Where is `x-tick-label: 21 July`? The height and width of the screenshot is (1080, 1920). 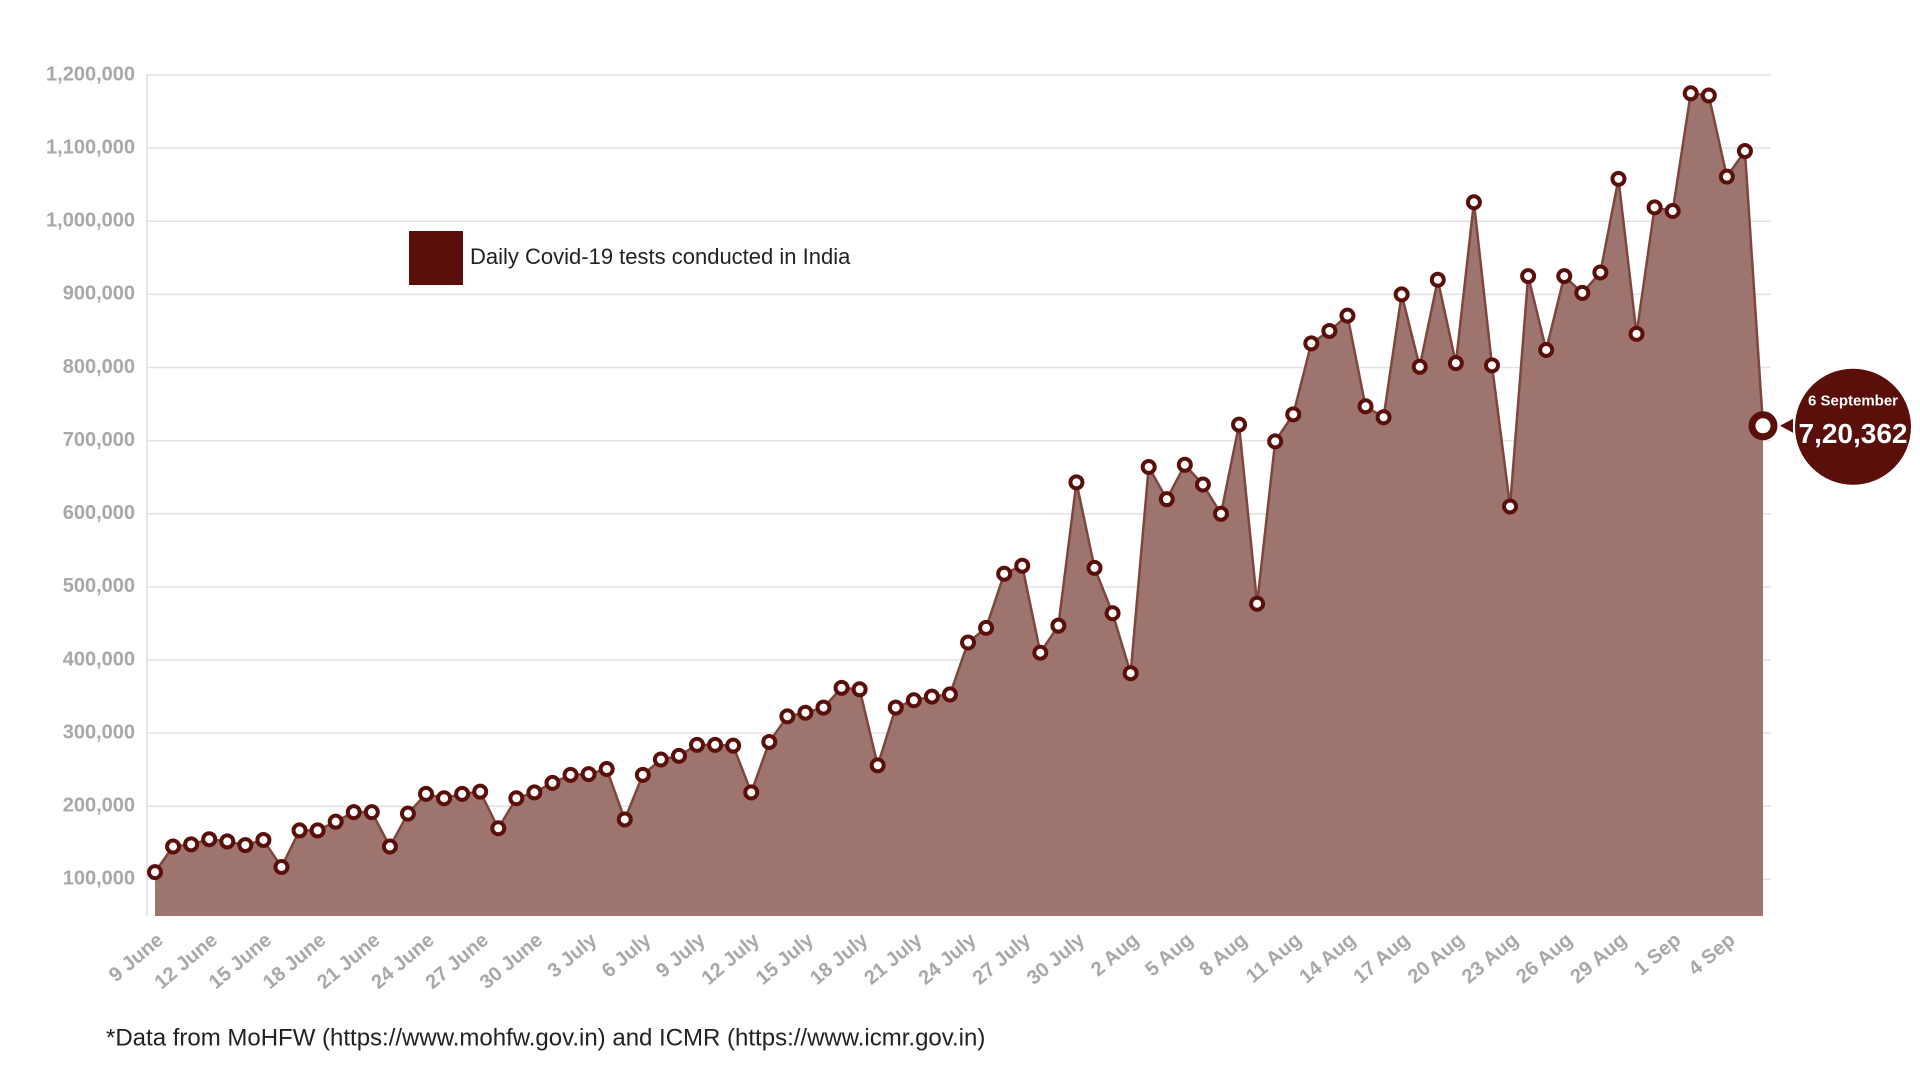
x-tick-label: 21 July is located at coordinates (893, 958).